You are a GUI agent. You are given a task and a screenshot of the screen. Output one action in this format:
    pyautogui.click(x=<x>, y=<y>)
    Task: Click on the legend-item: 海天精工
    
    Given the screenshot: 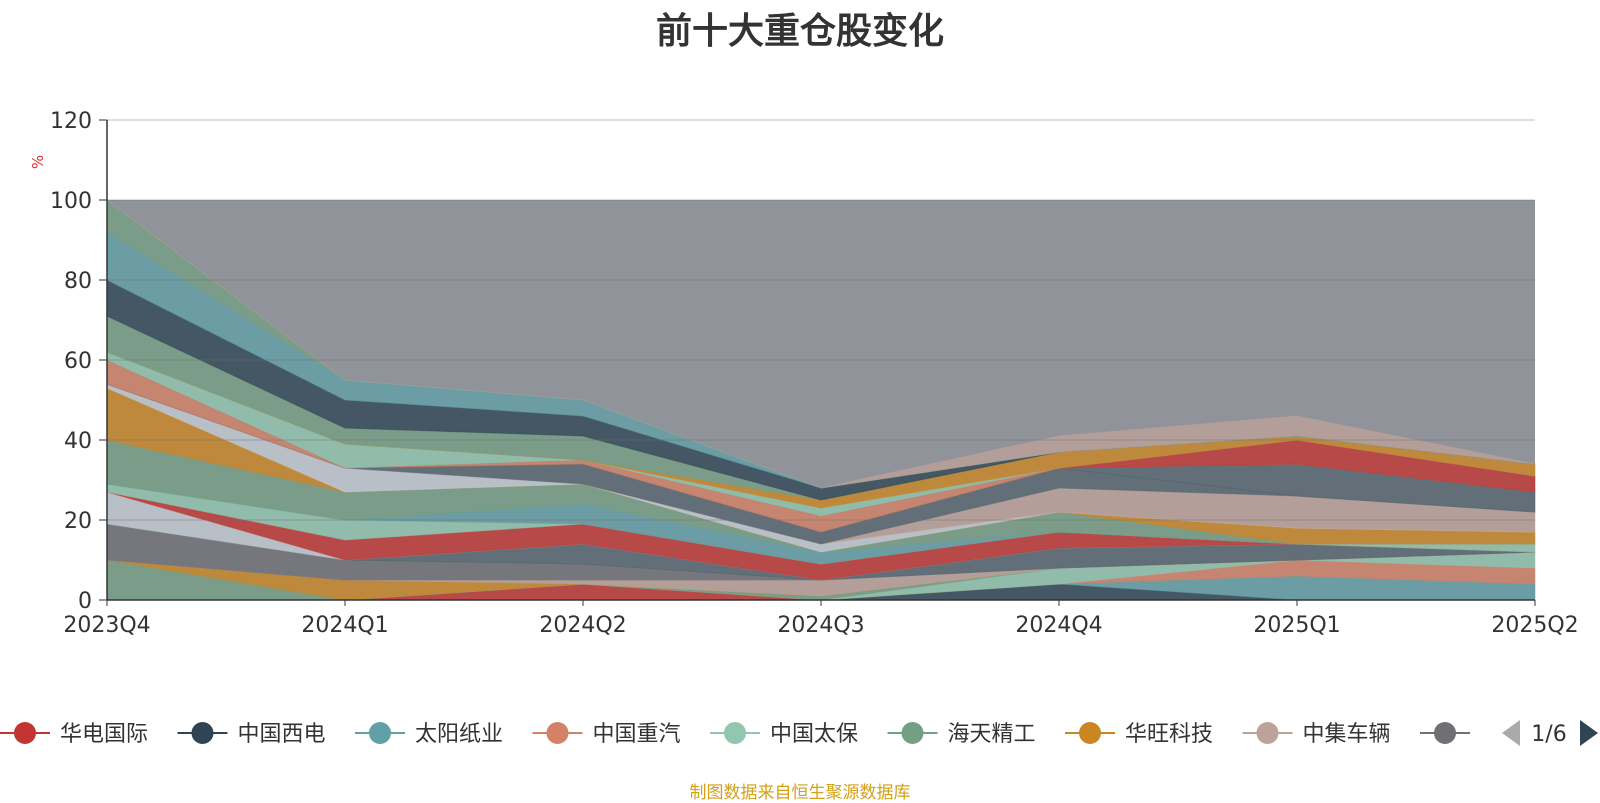 What is the action you would take?
    pyautogui.click(x=961, y=734)
    